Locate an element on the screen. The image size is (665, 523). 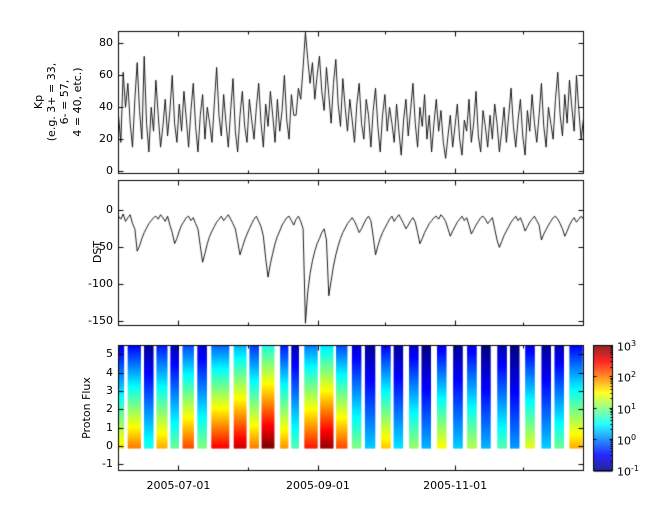
colorbar-tick-label: 10¹ is located at coordinates (626, 409).